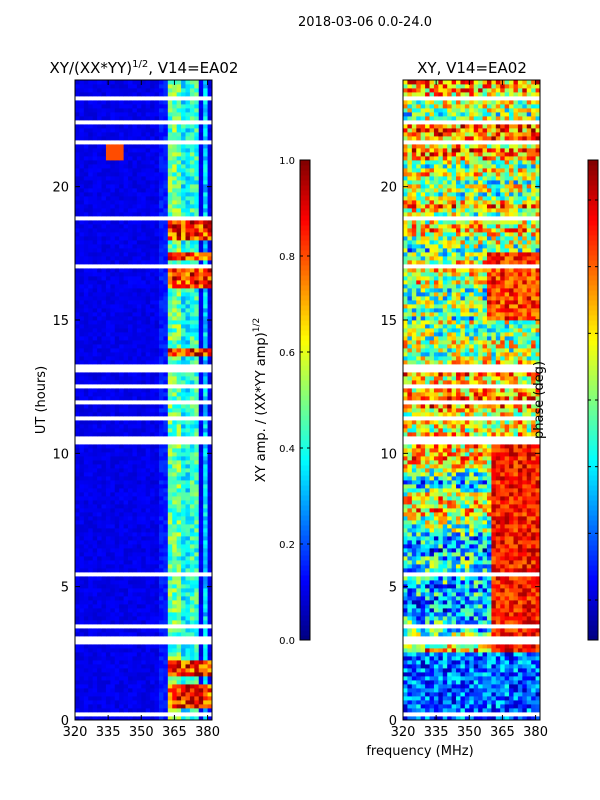  I want to click on amp-xtick-label: 335, so click(108, 732).